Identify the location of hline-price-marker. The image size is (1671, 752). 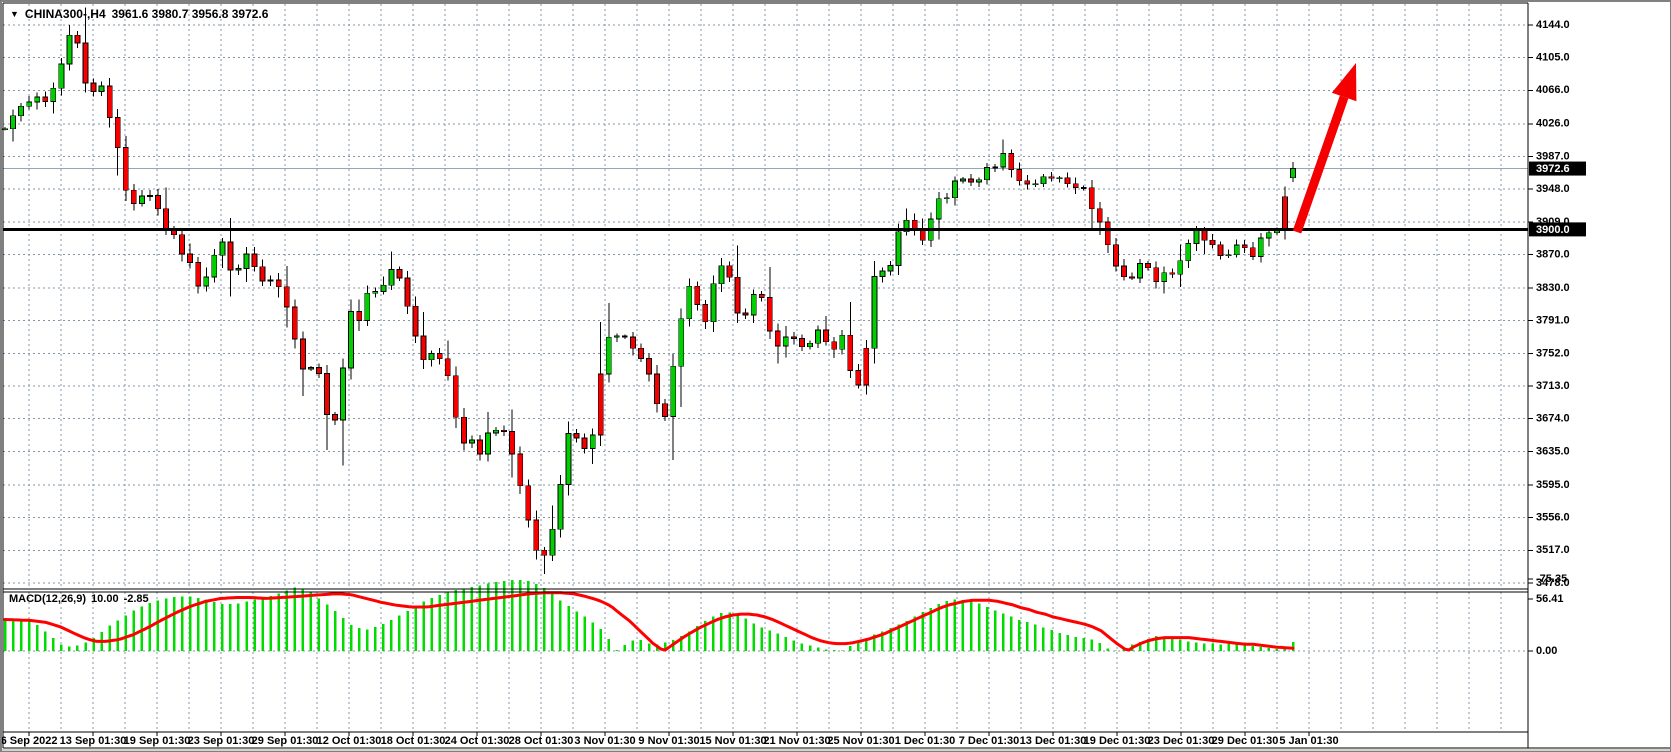
(1557, 229).